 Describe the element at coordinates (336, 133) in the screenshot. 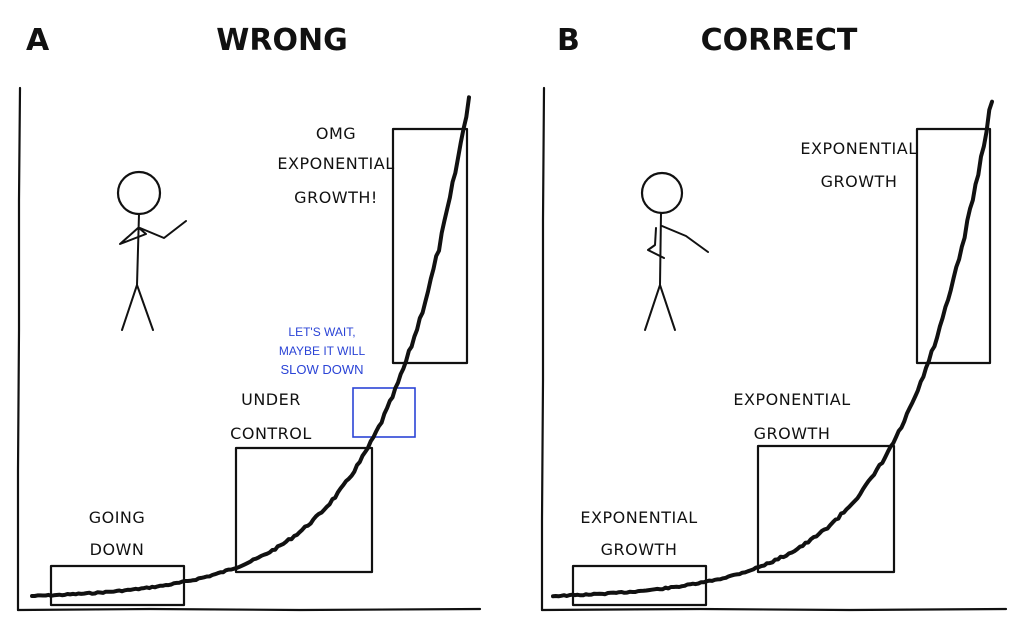

I see `label-omg: OMG` at that location.